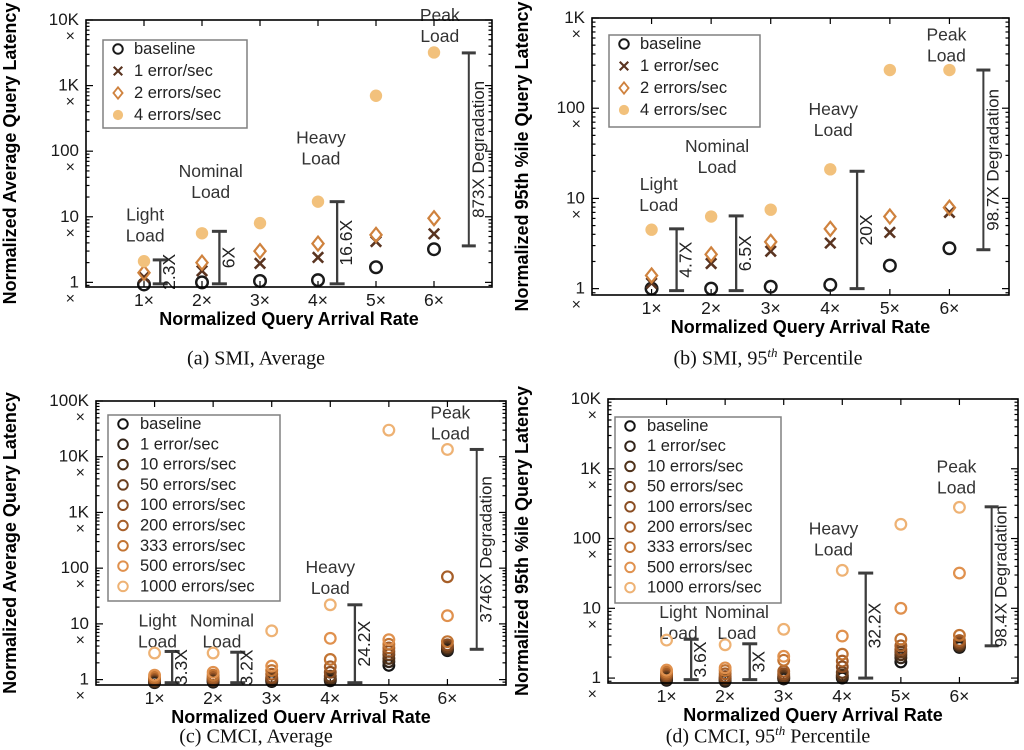 This screenshot has height=750, width=1024. I want to click on svg-text: 3.6X, so click(700, 659).